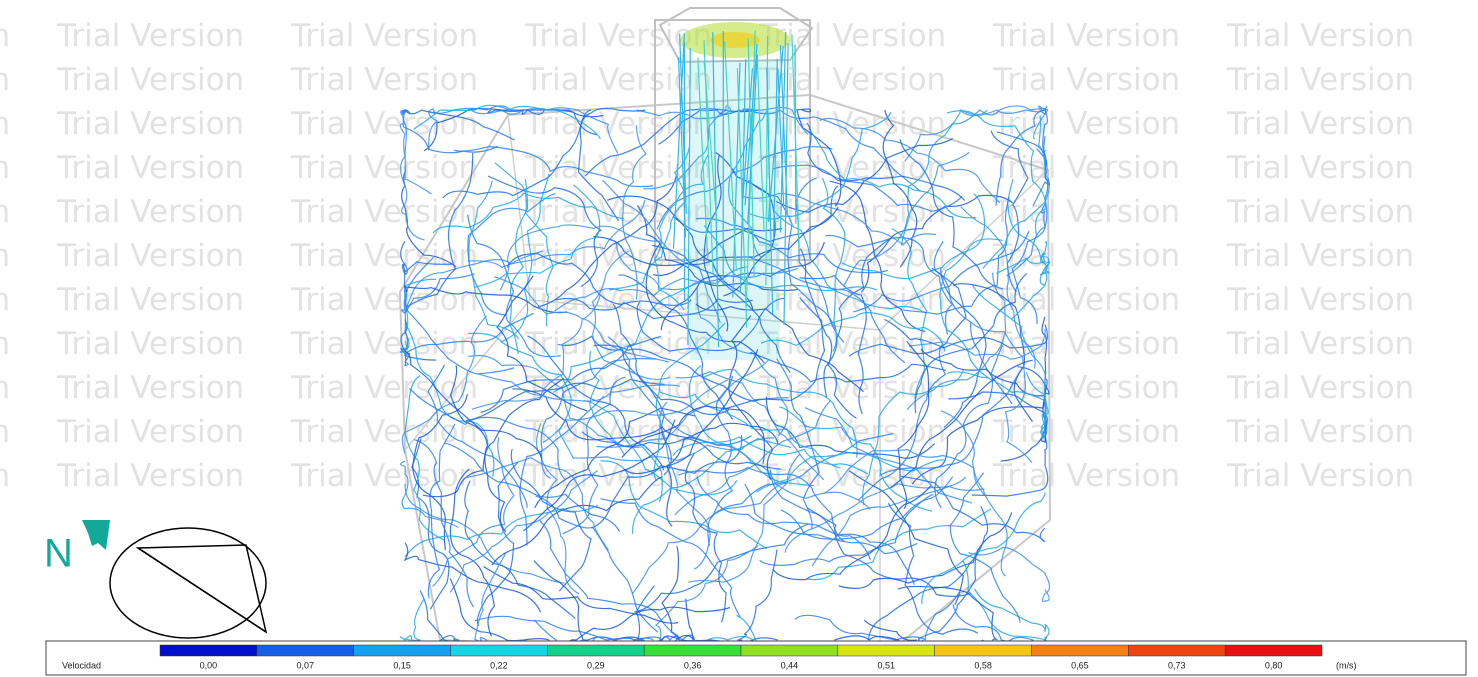  What do you see at coordinates (736, 35) in the screenshot?
I see `tower-top` at bounding box center [736, 35].